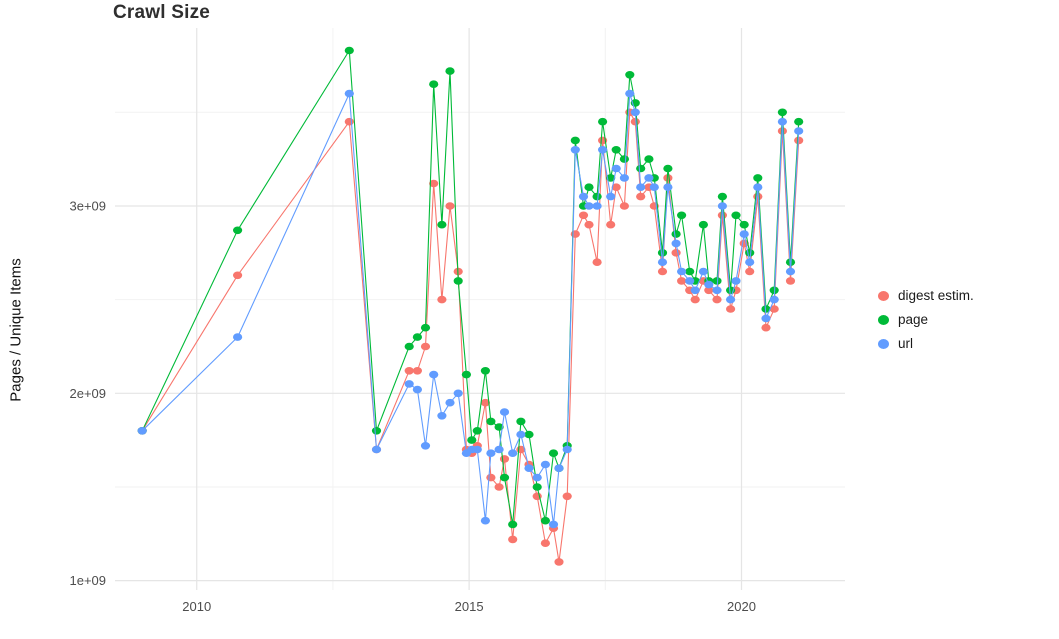 Image resolution: width=1059 pixels, height=639 pixels. I want to click on legend: digest estim. page url, so click(926, 319).